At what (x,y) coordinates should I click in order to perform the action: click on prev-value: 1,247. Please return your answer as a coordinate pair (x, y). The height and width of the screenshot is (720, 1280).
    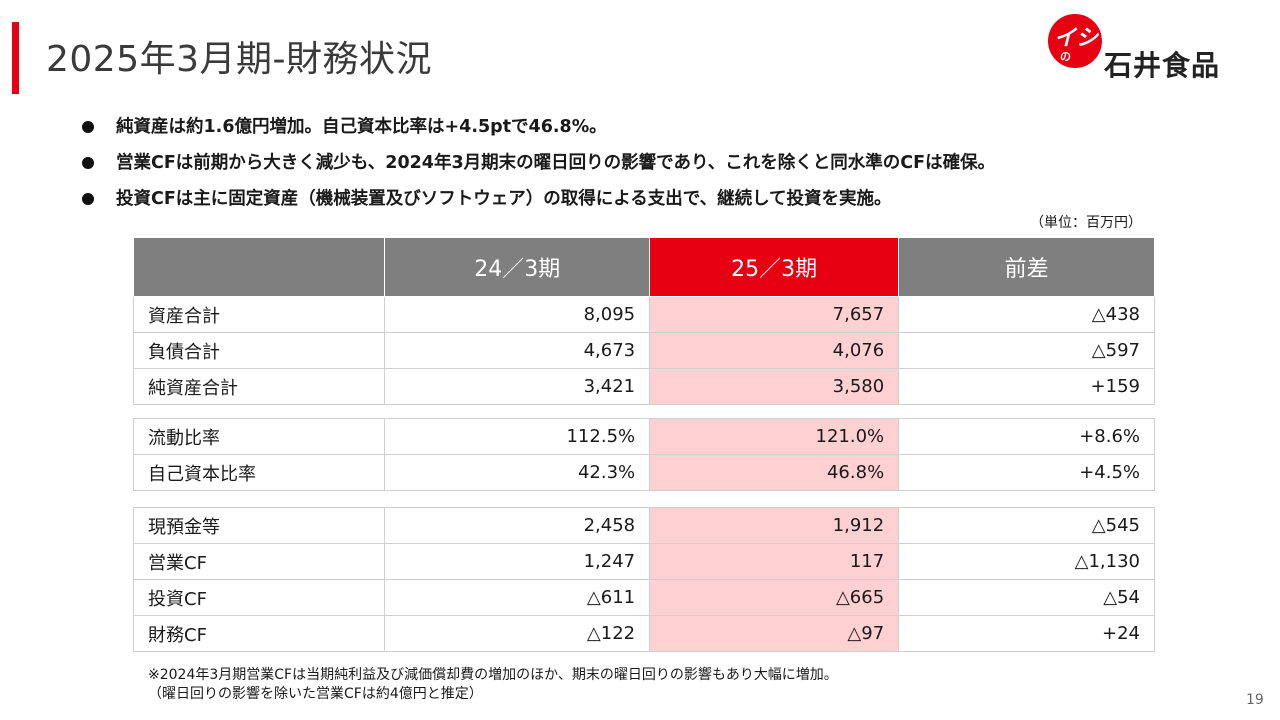
    Looking at the image, I should click on (517, 561).